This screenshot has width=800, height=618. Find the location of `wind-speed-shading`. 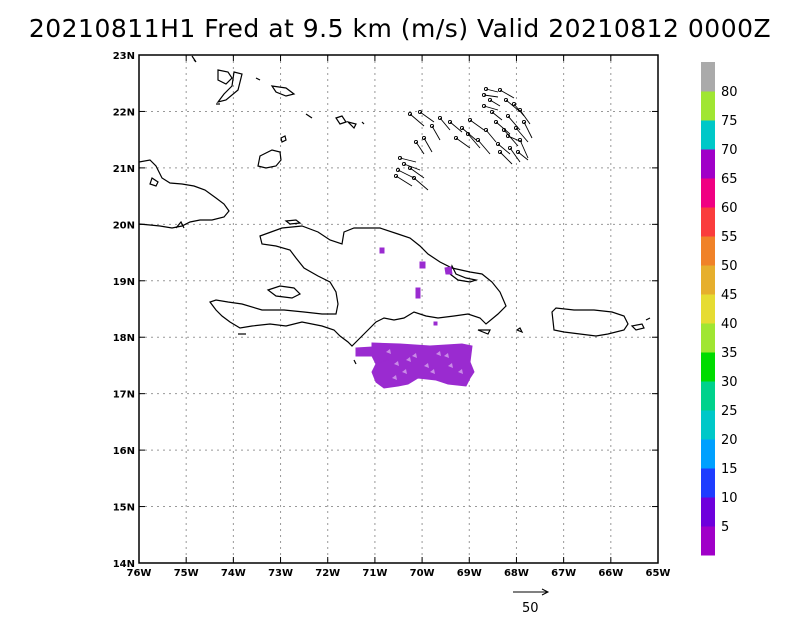

wind-speed-shading is located at coordinates (415, 318).